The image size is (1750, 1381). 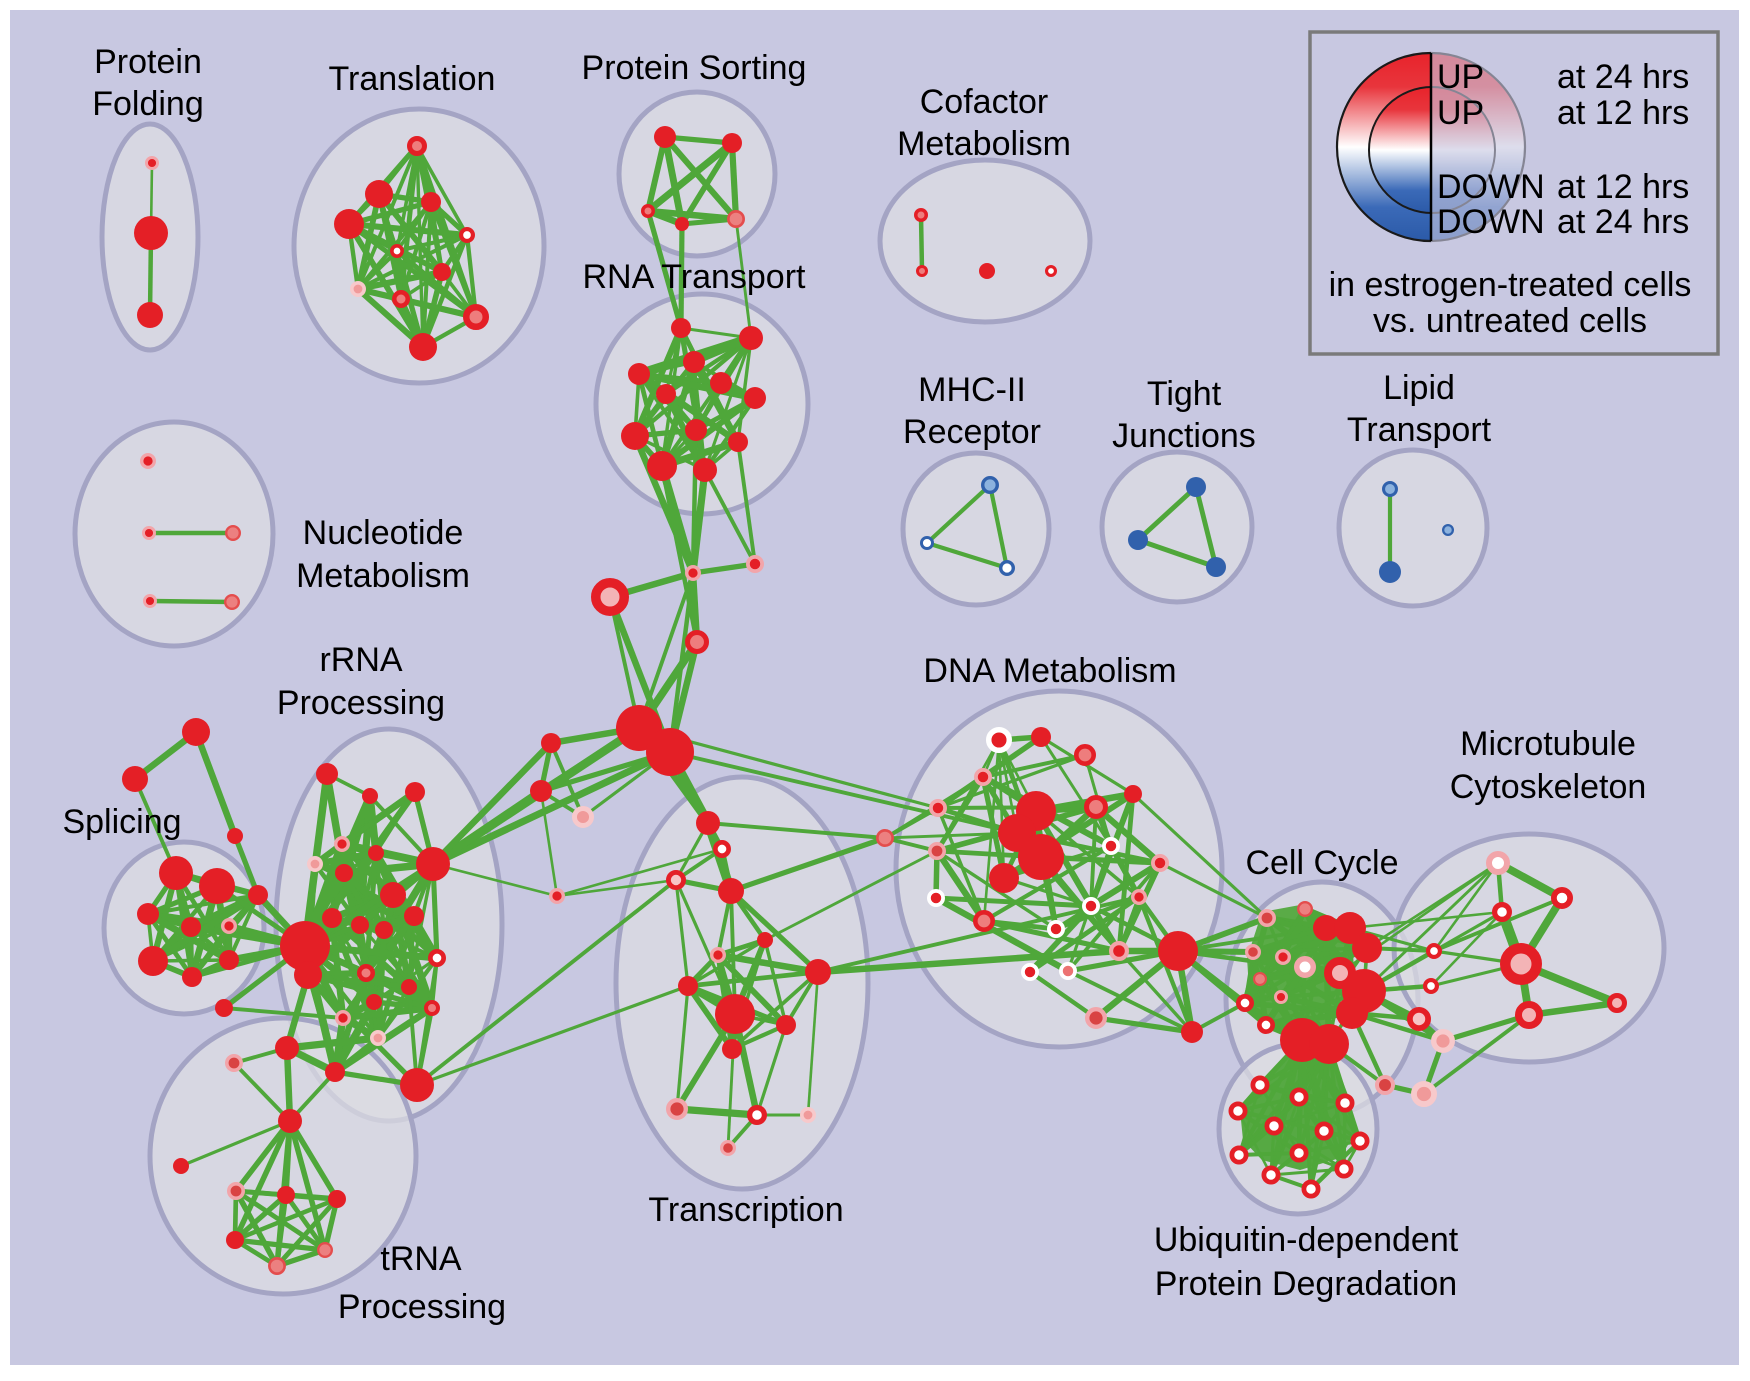 I want to click on svg-text: Cofactor, so click(x=984, y=102).